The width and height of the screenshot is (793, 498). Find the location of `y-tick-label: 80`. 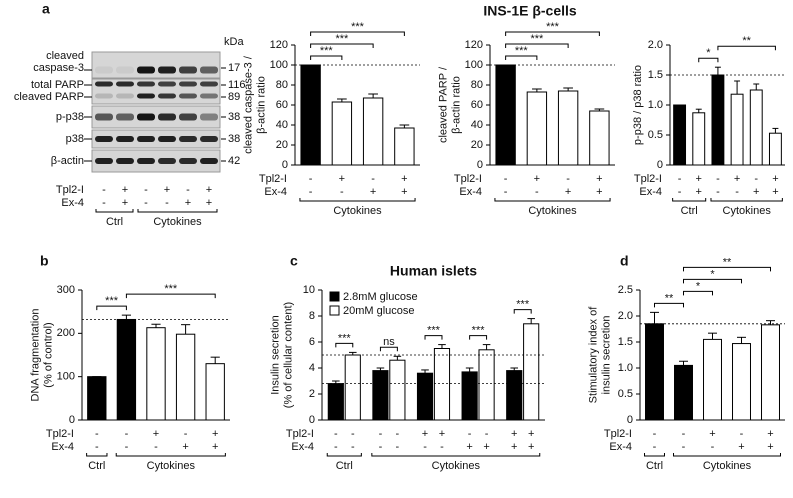

y-tick-label: 80 is located at coordinates (477, 85).